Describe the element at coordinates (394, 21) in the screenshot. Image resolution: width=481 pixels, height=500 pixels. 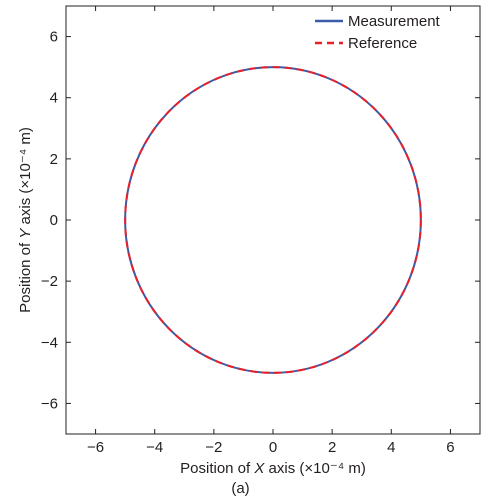
I see `legend-label-measurement: Measurement` at that location.